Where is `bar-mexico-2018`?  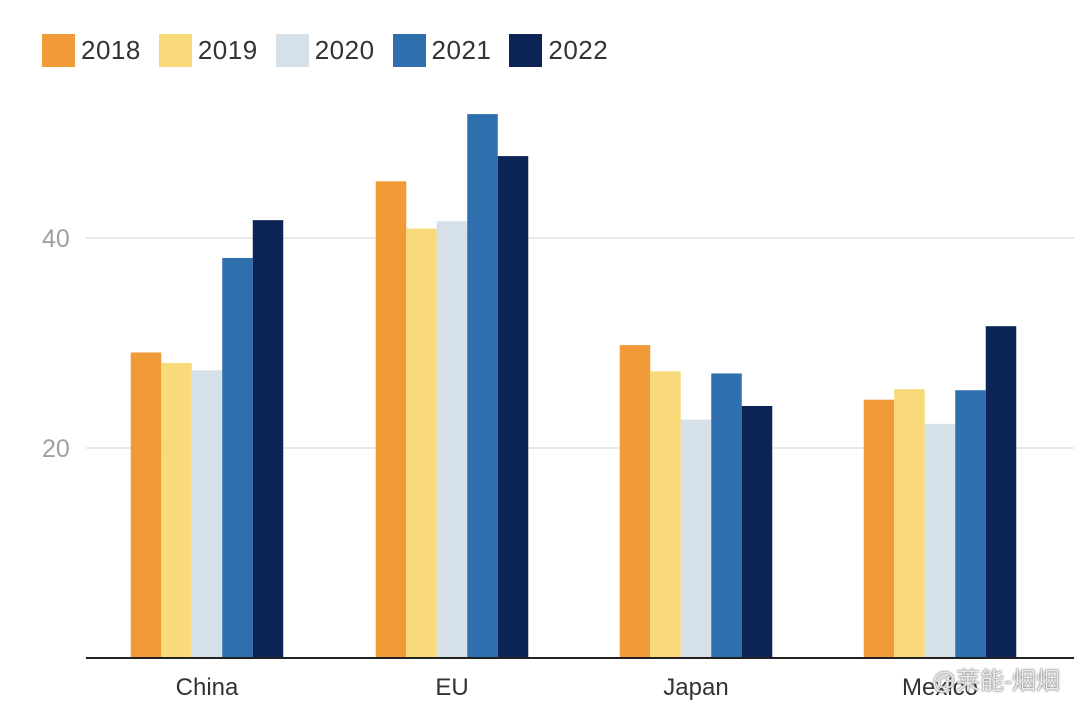
bar-mexico-2018 is located at coordinates (879, 528).